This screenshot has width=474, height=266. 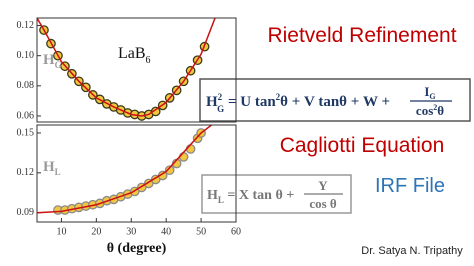 What do you see at coordinates (250, 102) in the screenshot?
I see `f: = U tan` at bounding box center [250, 102].